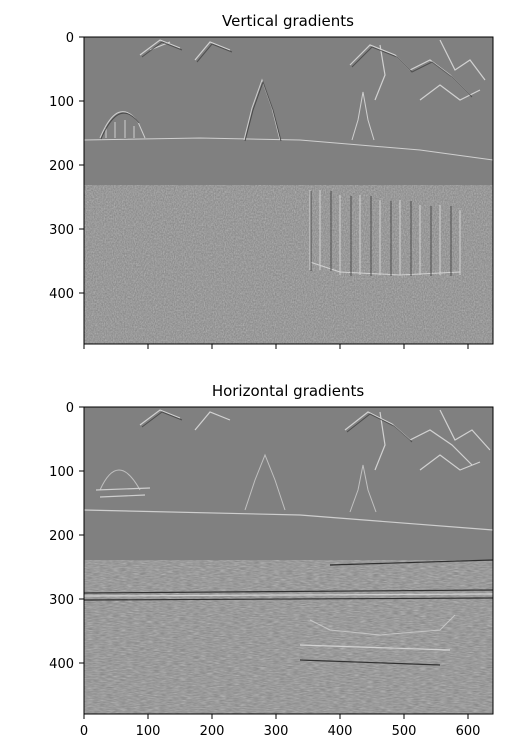 Image resolution: width=524 pixels, height=748 pixels. Describe the element at coordinates (148, 731) in the screenshot. I see `x-tick-label: 100` at that location.